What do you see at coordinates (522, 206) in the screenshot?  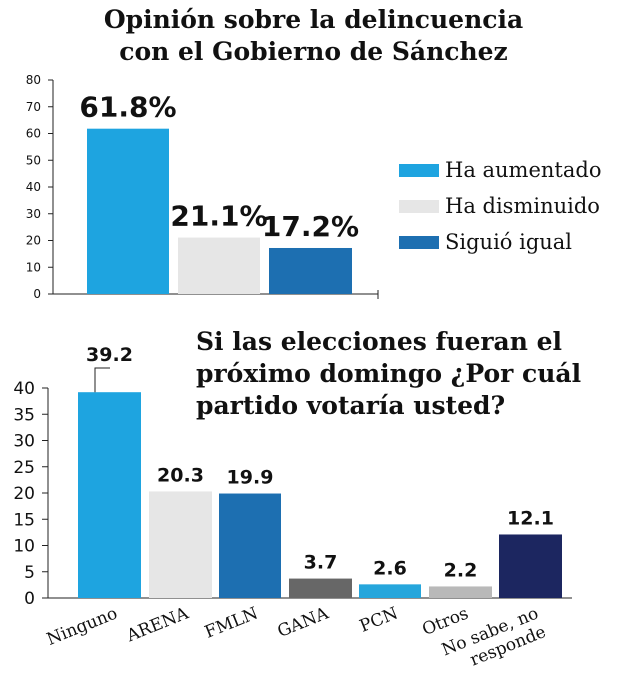 I see `legend-label: Ha disminuido` at bounding box center [522, 206].